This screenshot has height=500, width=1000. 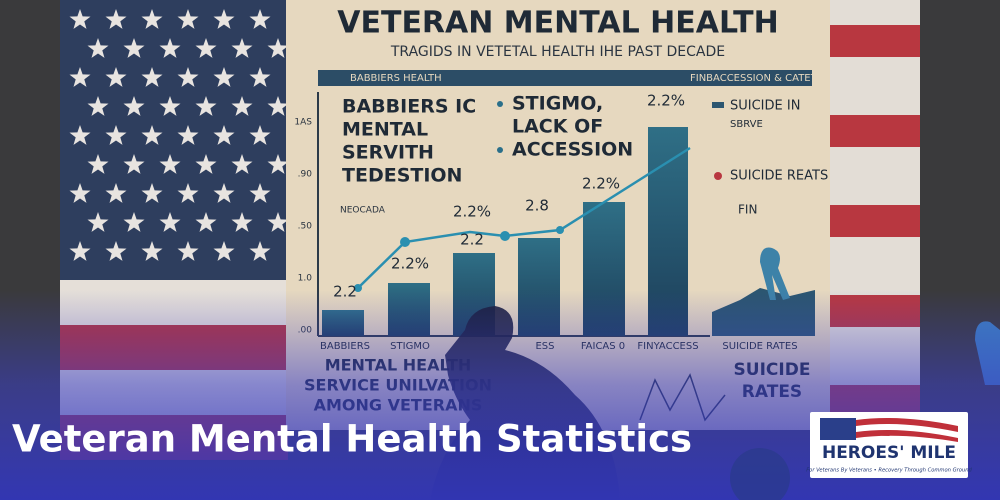 I want to click on banner-title: Veteran Mental Health Statistics, so click(x=352, y=439).